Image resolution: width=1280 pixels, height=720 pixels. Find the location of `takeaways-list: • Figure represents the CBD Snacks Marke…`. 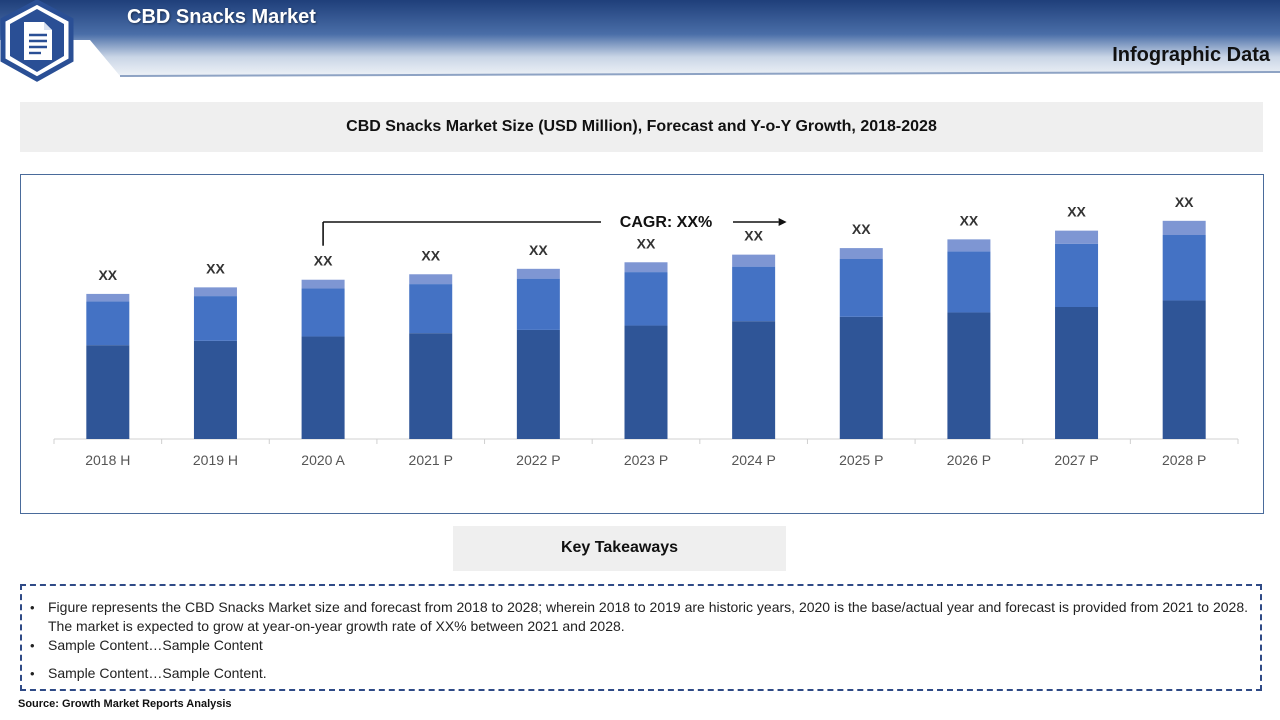

takeaways-list: • Figure represents the CBD Snacks Marke… is located at coordinates (641, 637).